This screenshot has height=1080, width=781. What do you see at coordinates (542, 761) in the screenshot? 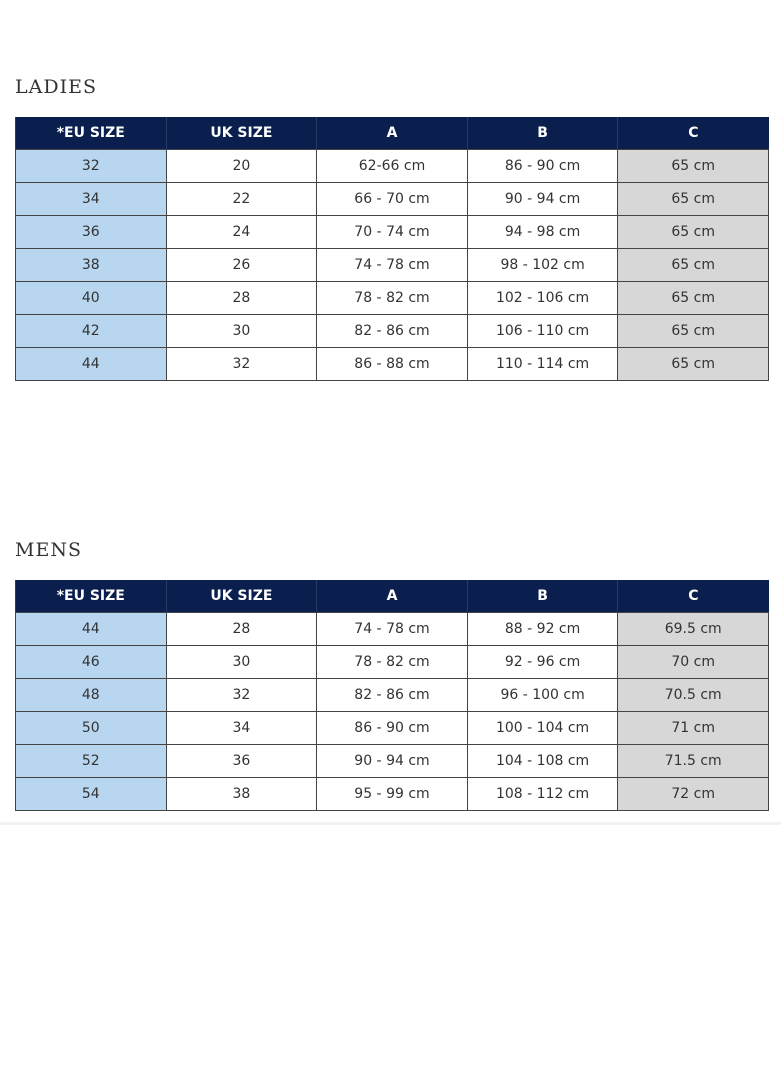
I see `table-cell: 104 - 108 cm` at bounding box center [542, 761].